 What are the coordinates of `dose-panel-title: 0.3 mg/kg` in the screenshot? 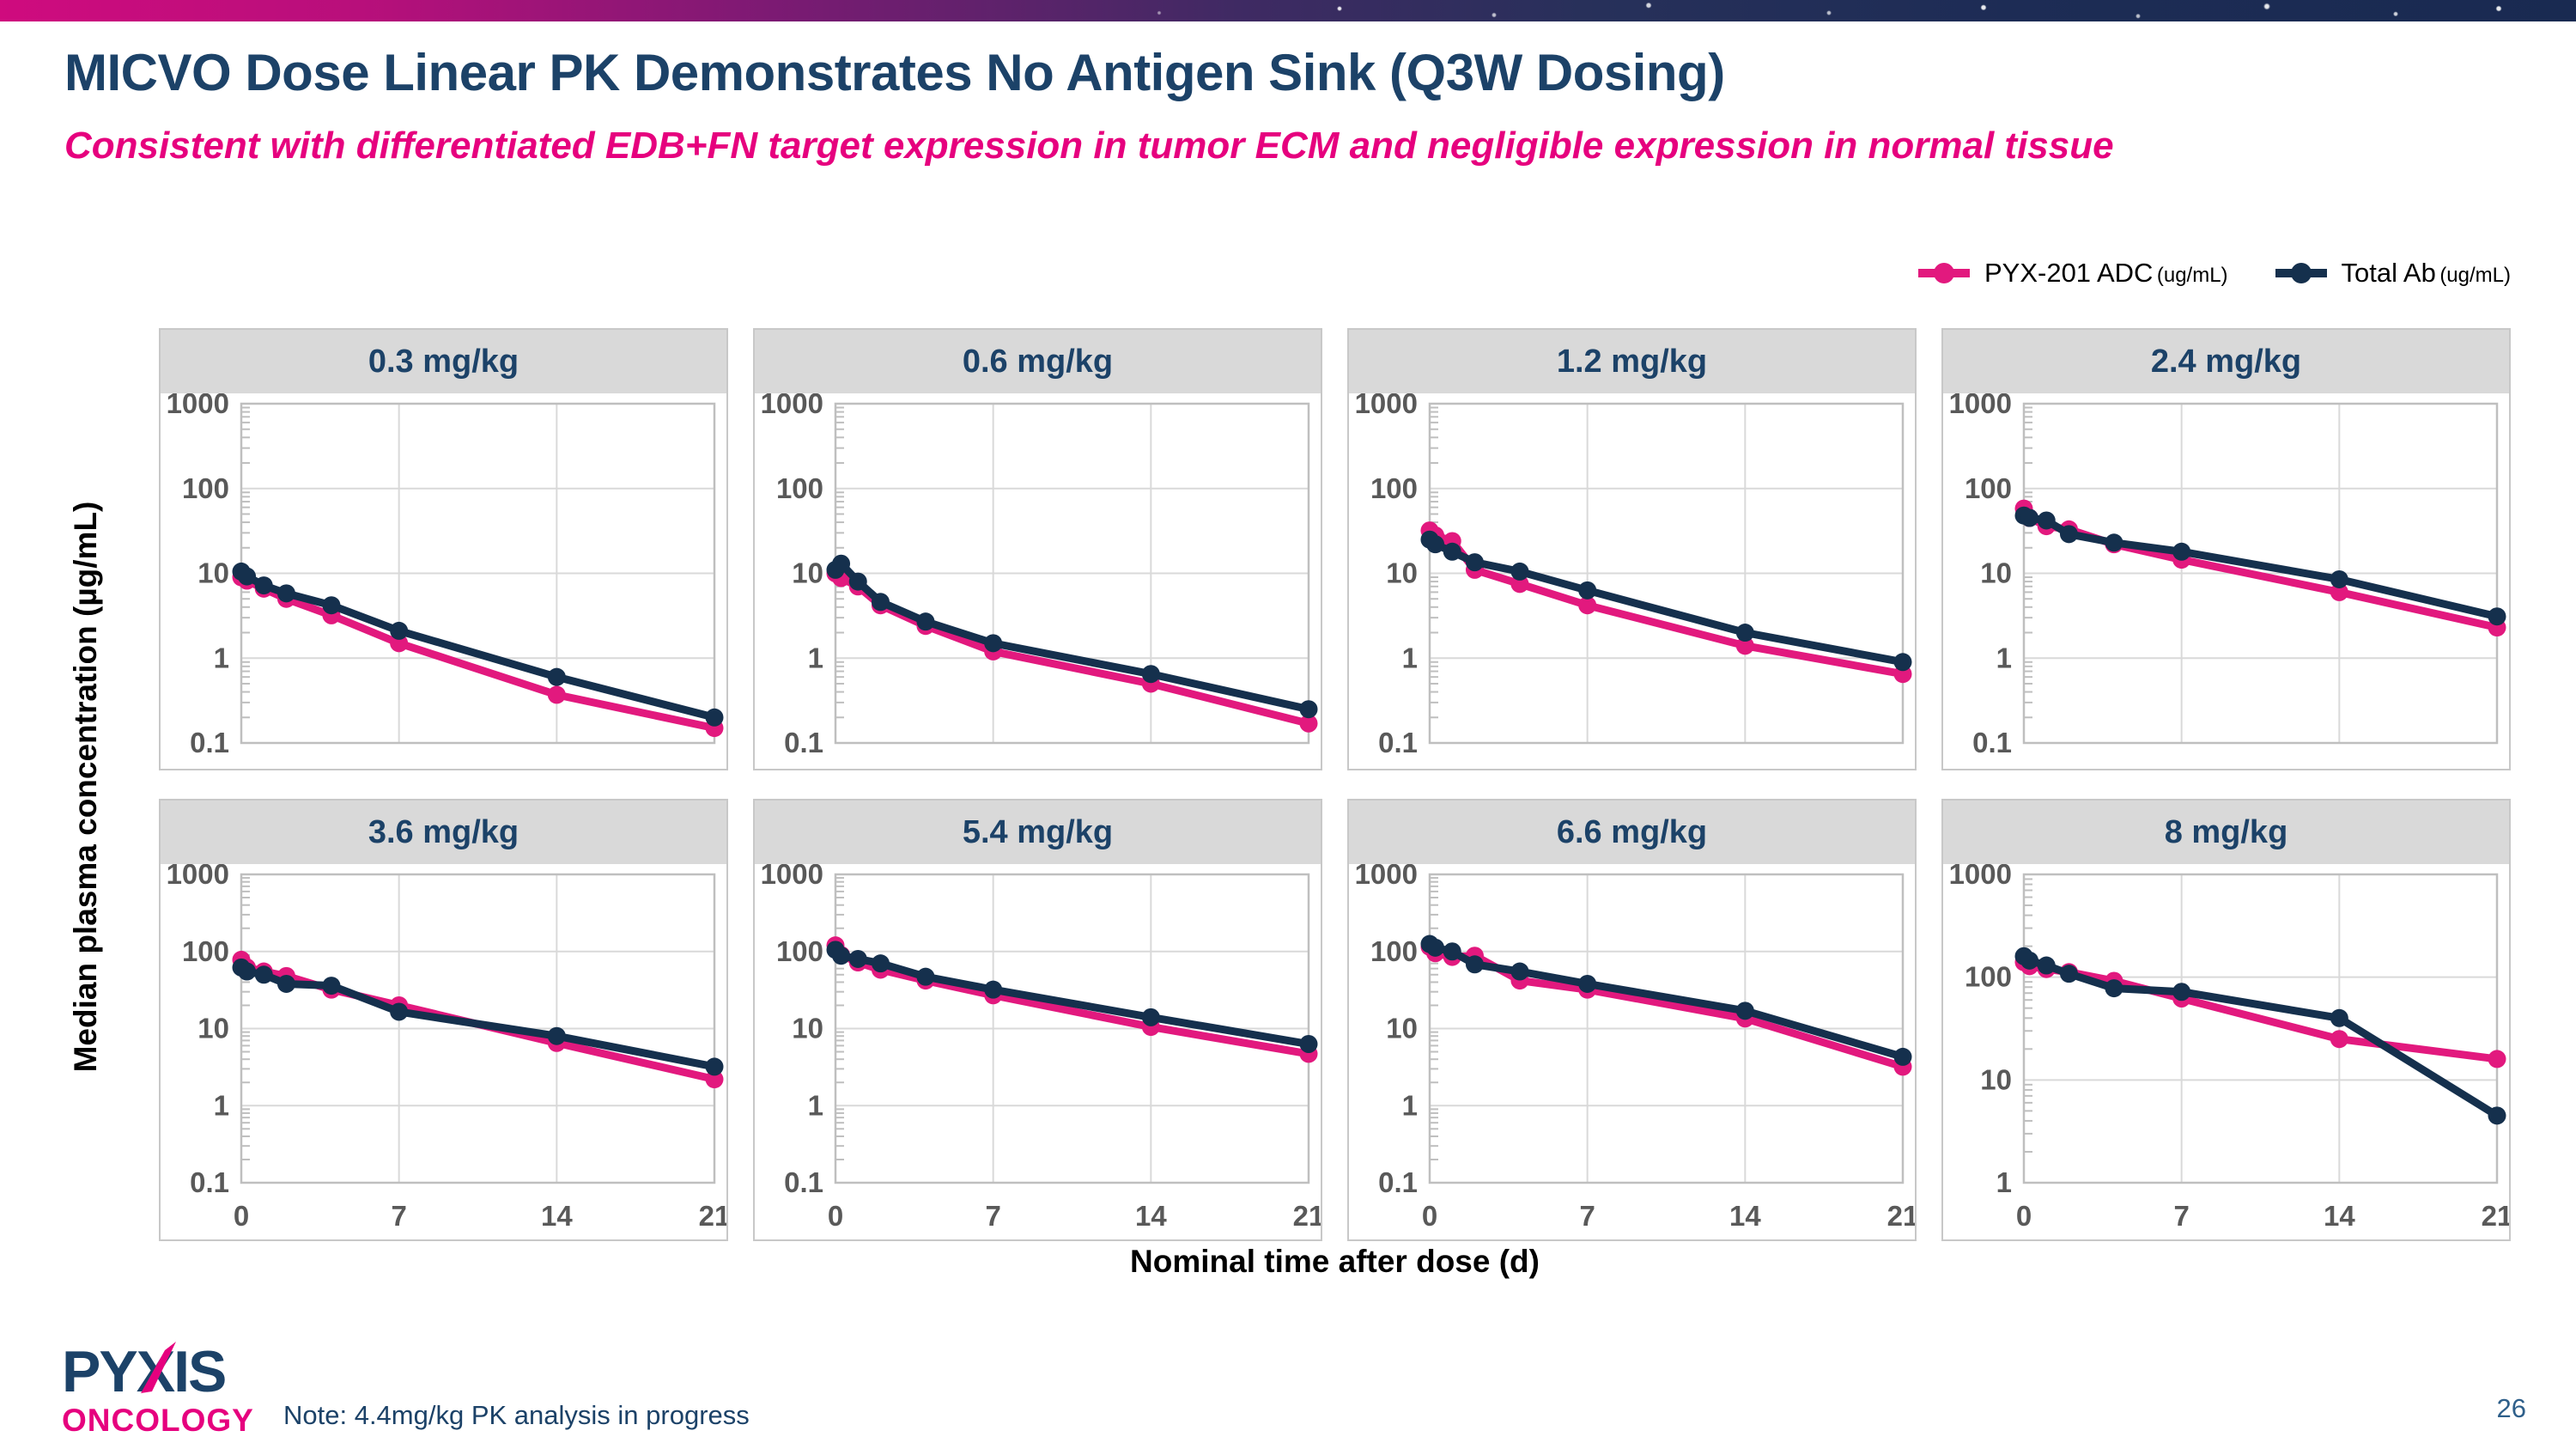 It's located at (444, 361).